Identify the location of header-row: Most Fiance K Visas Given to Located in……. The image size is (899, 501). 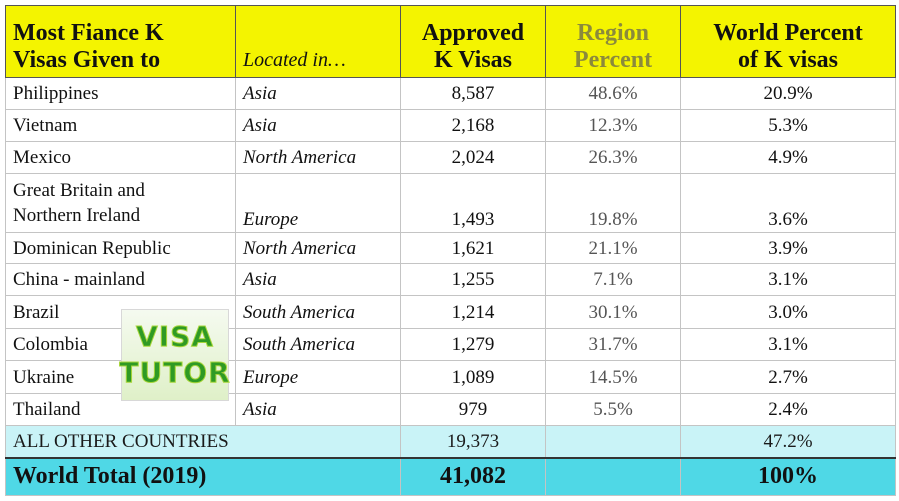
(450, 41).